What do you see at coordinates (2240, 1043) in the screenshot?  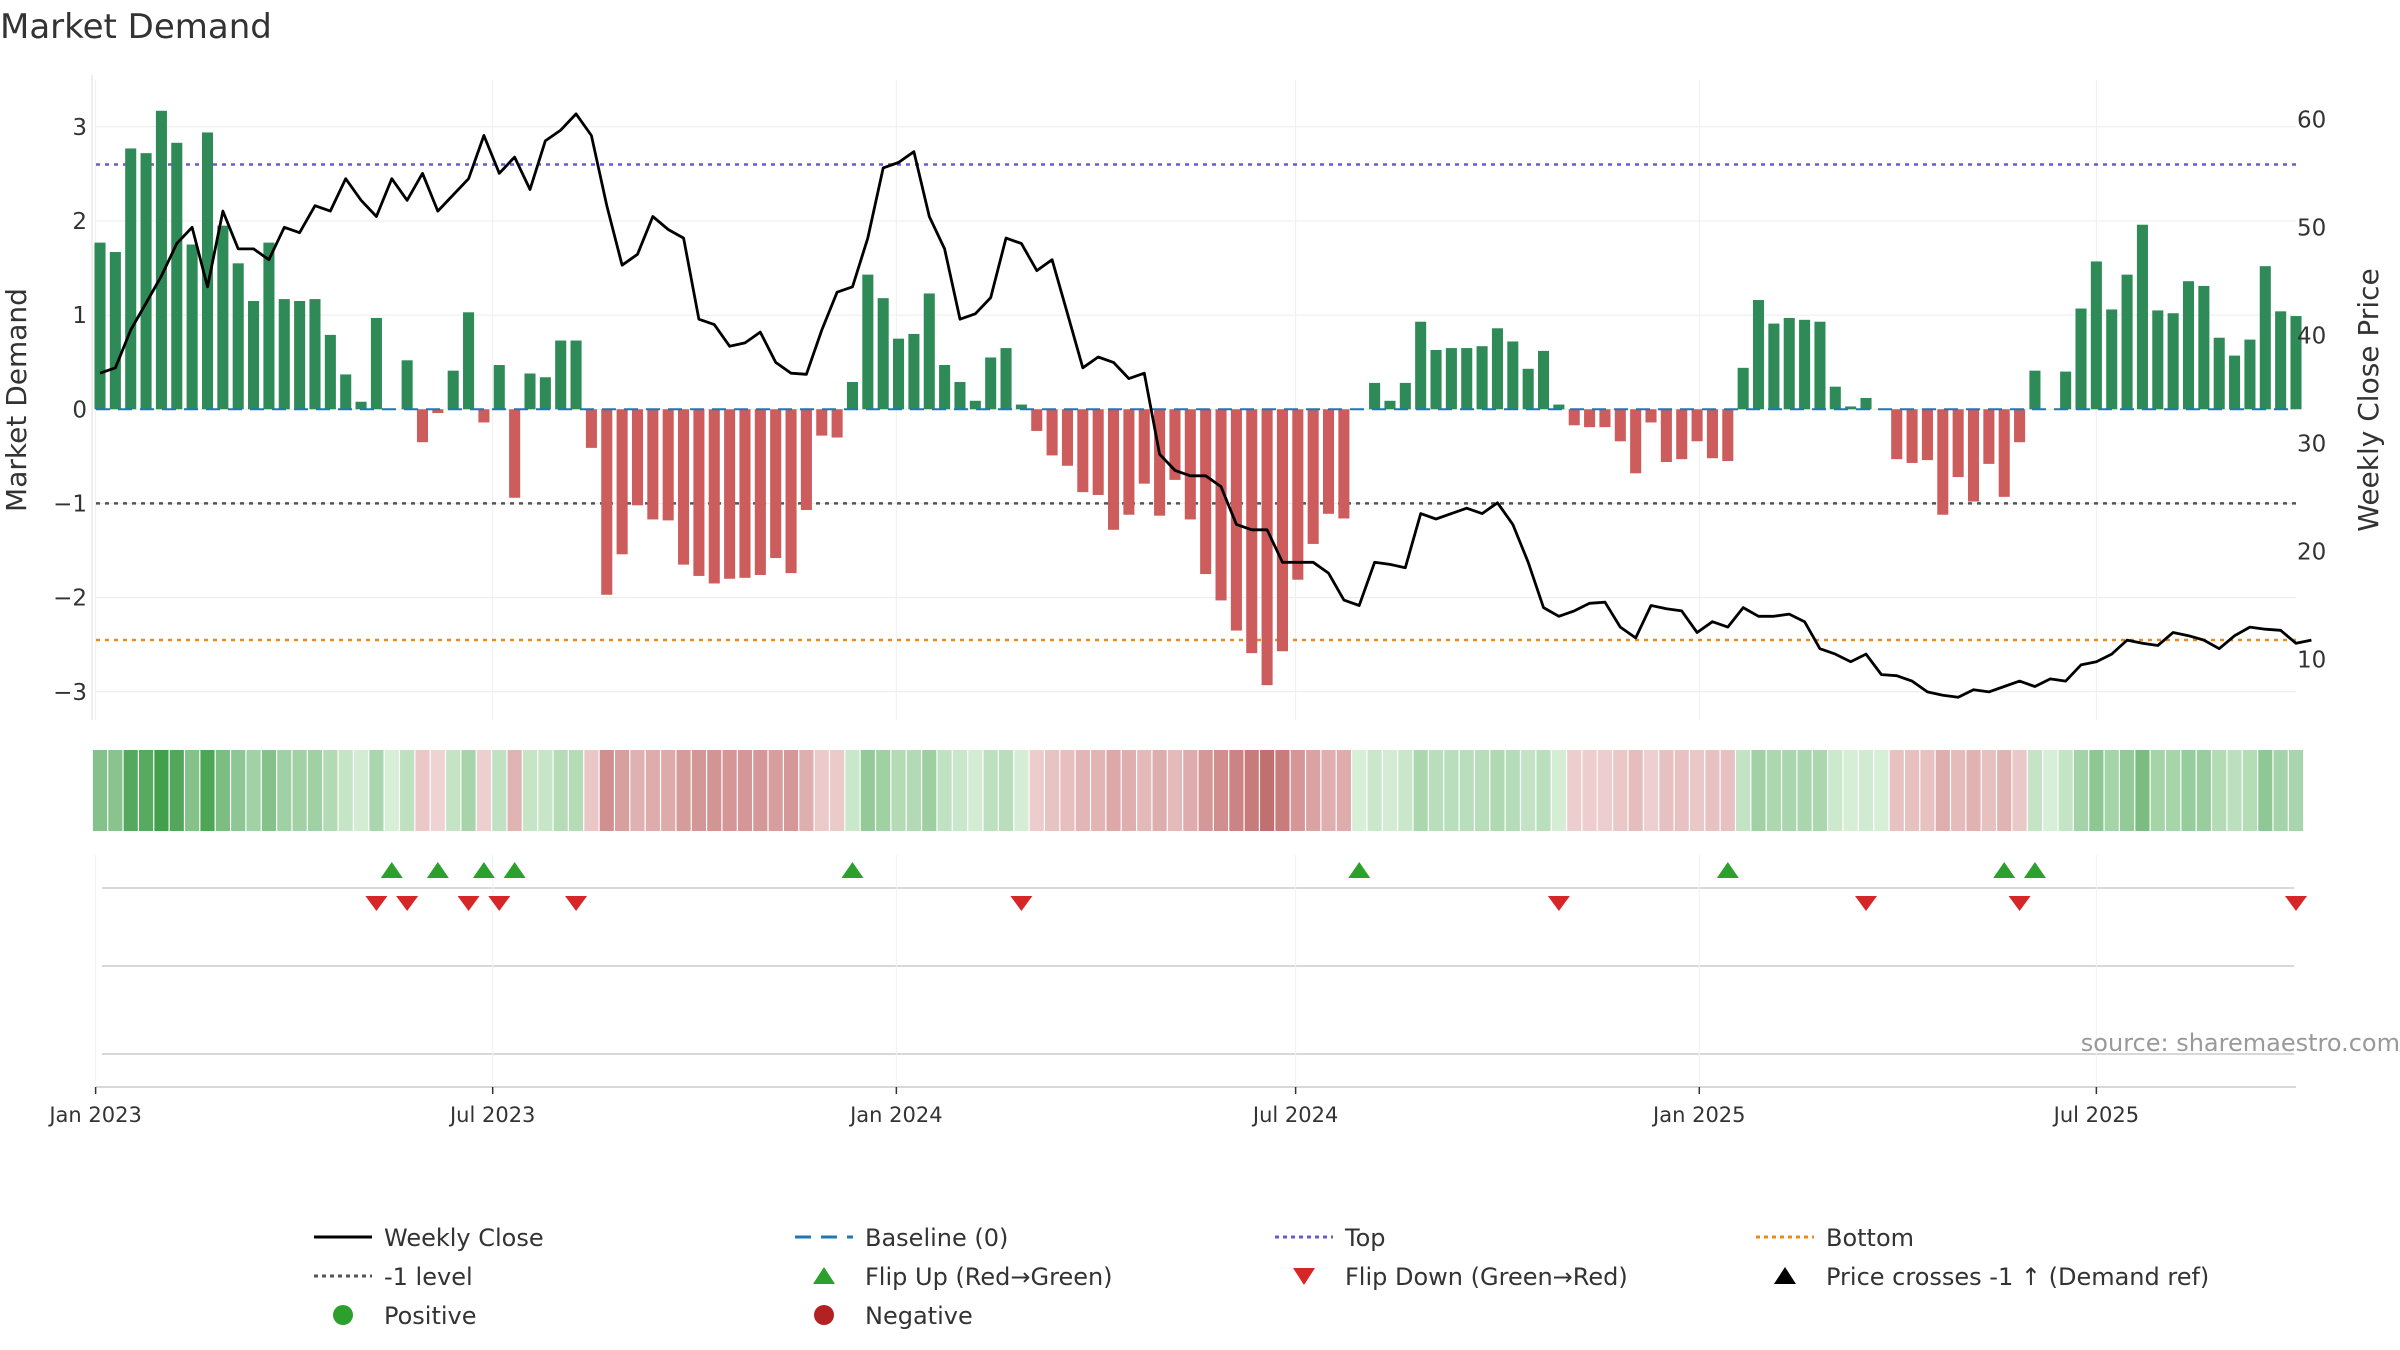 I see `source-text: source: sharemaestro.com` at bounding box center [2240, 1043].